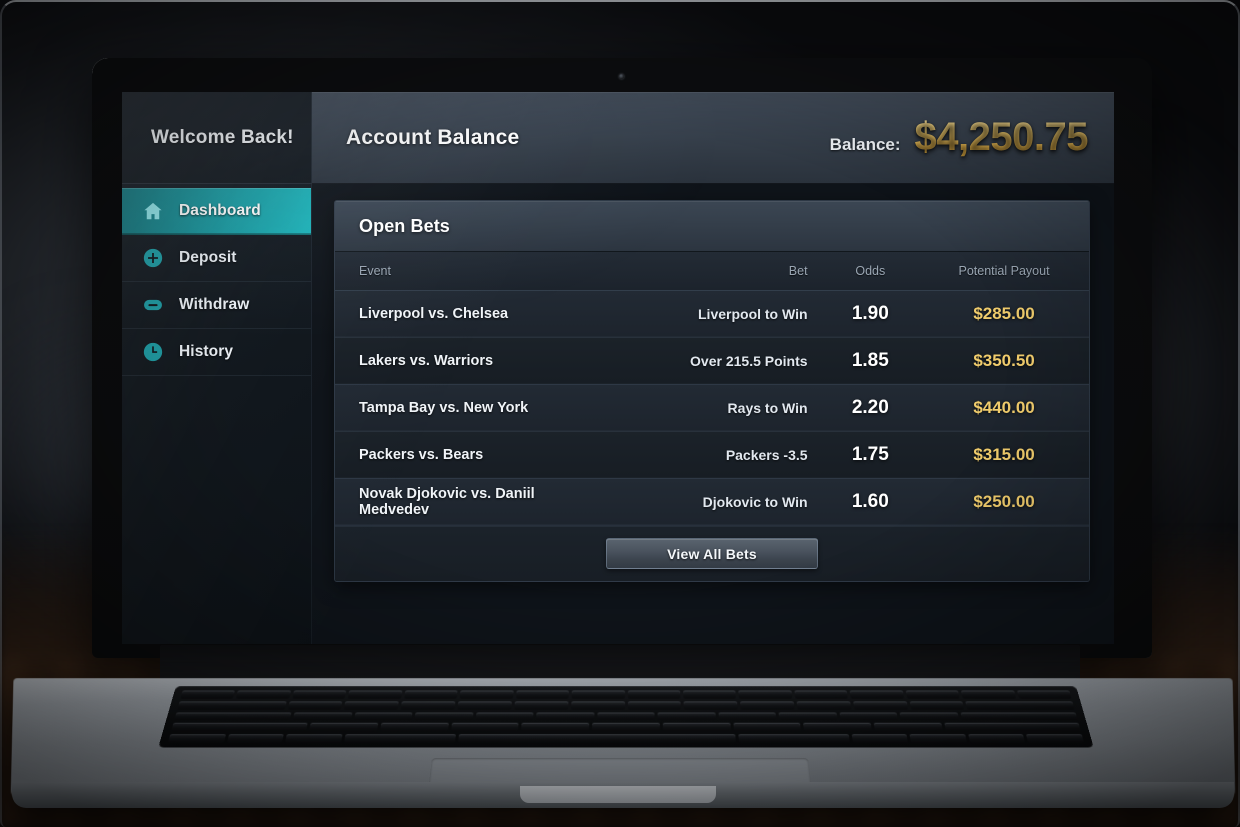  Describe the element at coordinates (433, 137) in the screenshot. I see `page-title: Account Balance` at that location.